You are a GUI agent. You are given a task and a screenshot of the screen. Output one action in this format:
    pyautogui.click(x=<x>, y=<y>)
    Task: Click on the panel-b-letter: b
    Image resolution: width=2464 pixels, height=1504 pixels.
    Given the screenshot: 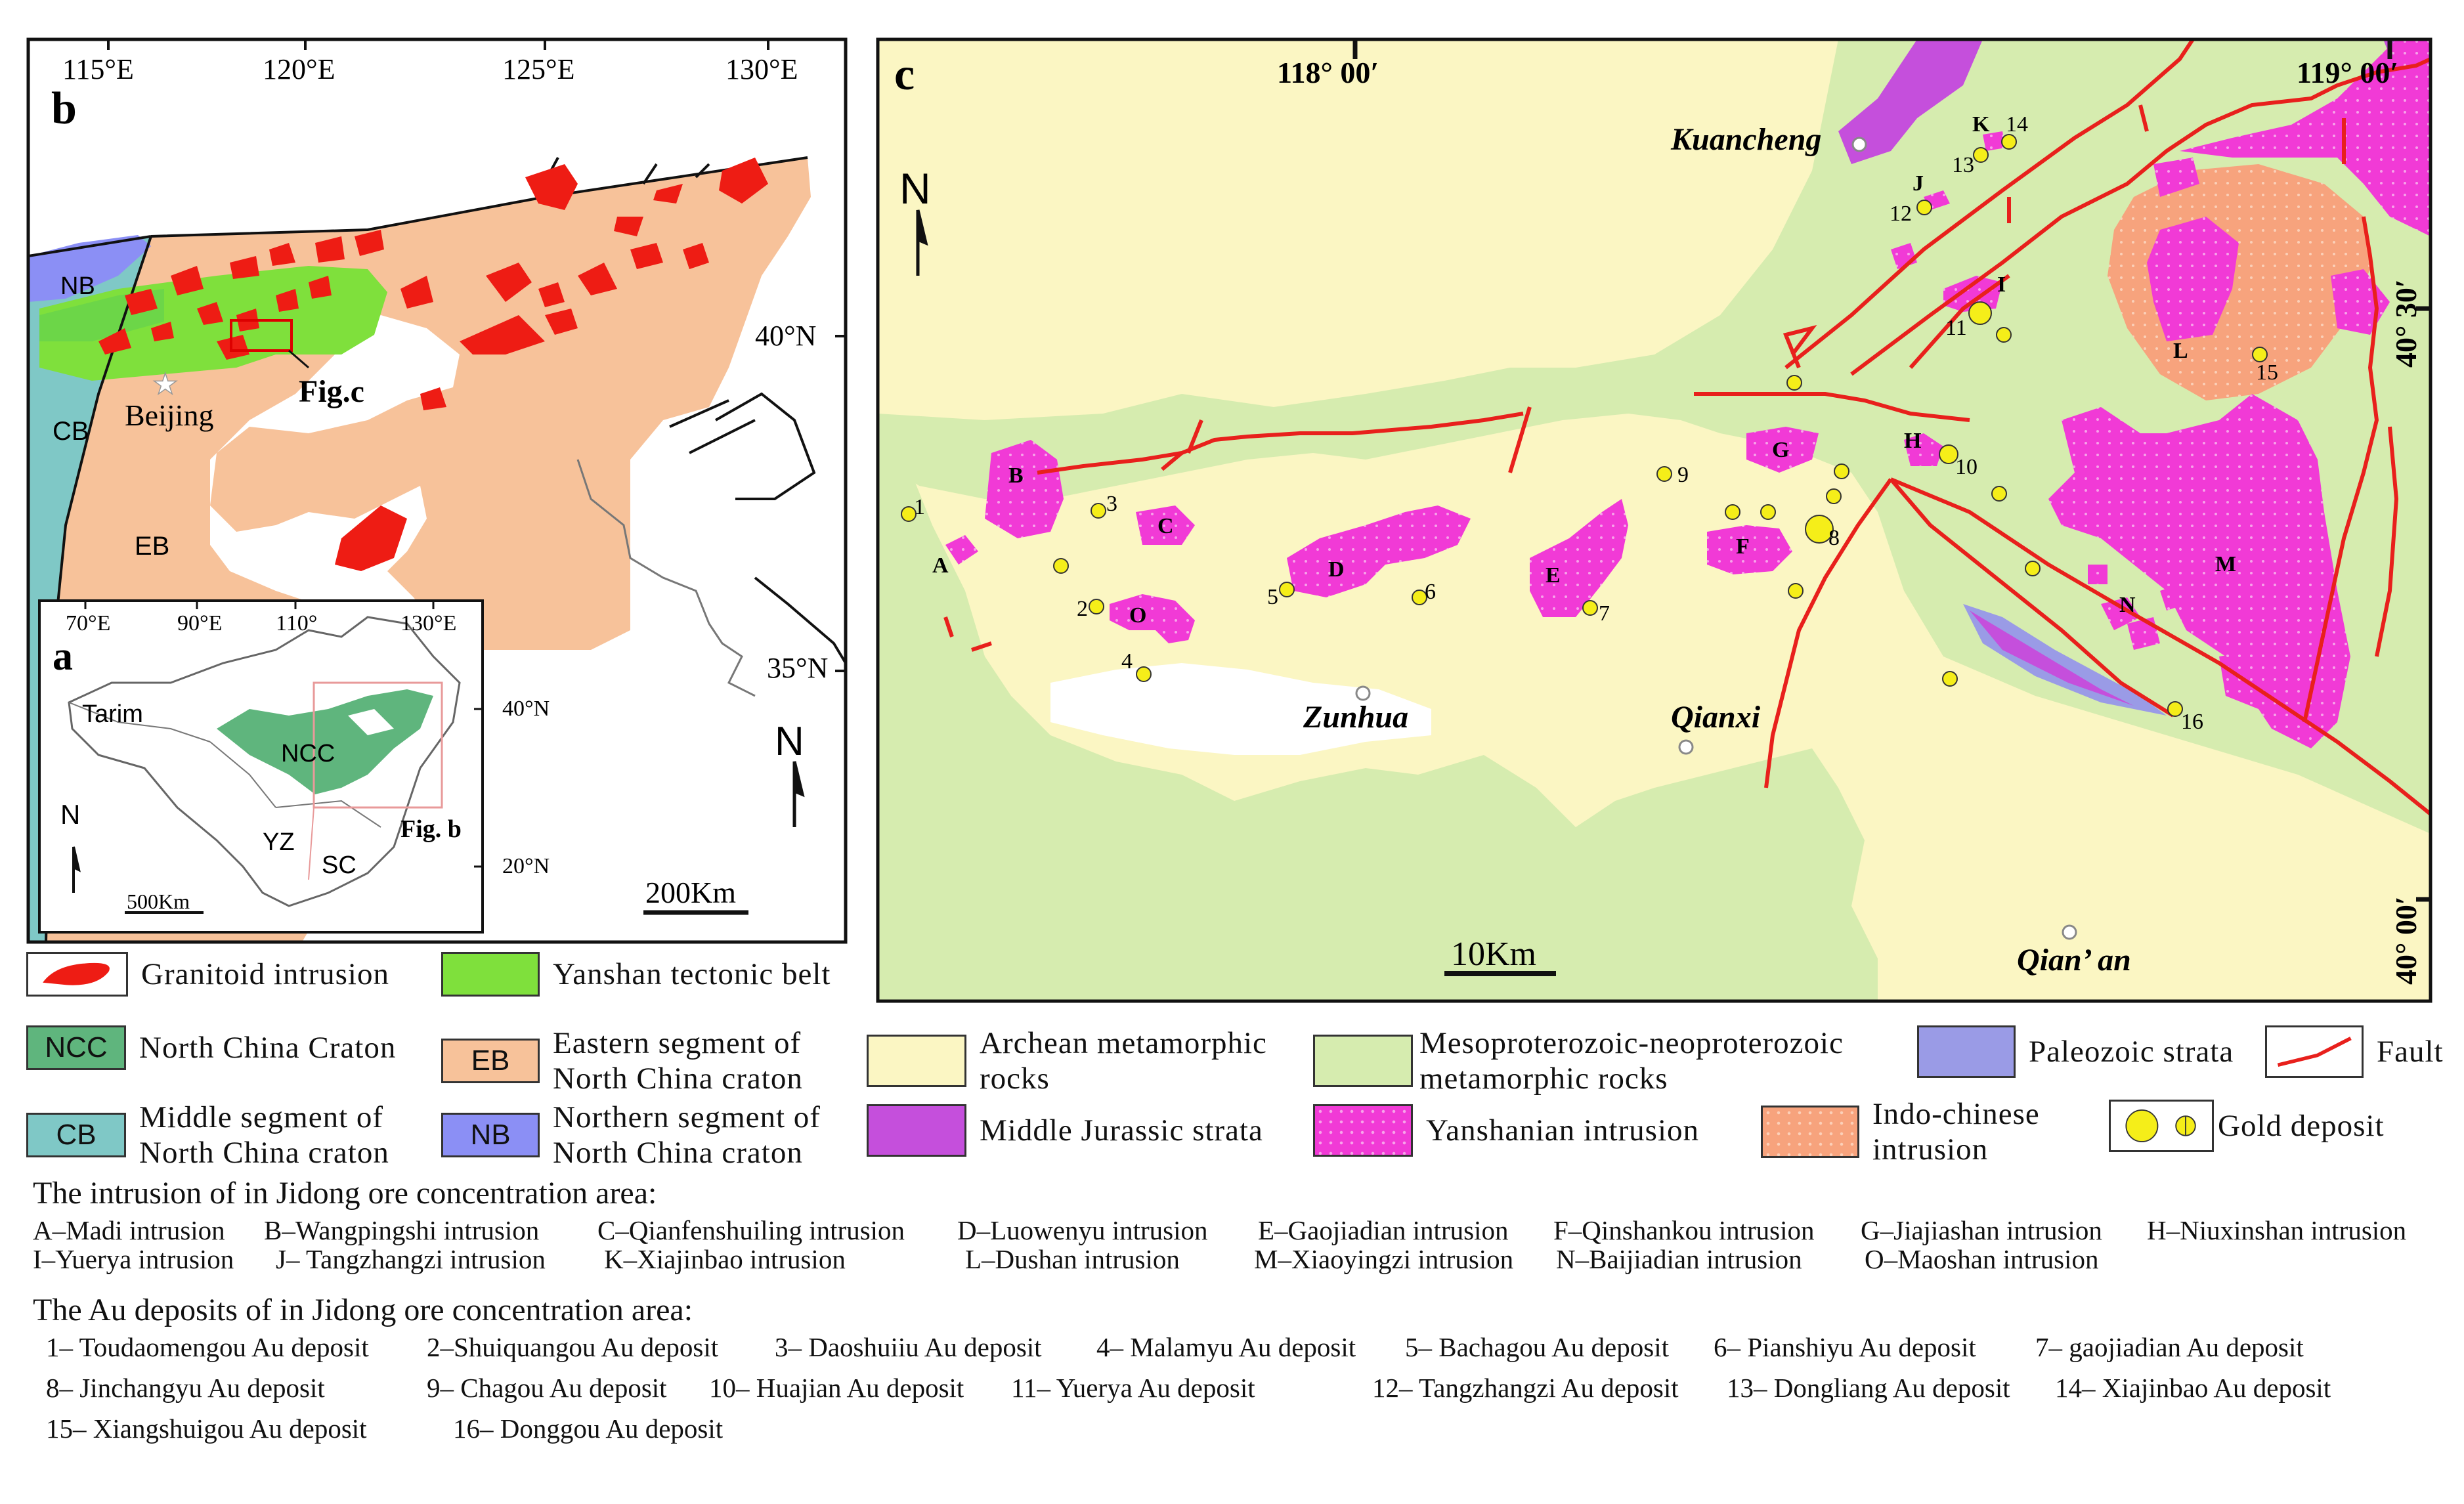 What is the action you would take?
    pyautogui.click(x=64, y=108)
    